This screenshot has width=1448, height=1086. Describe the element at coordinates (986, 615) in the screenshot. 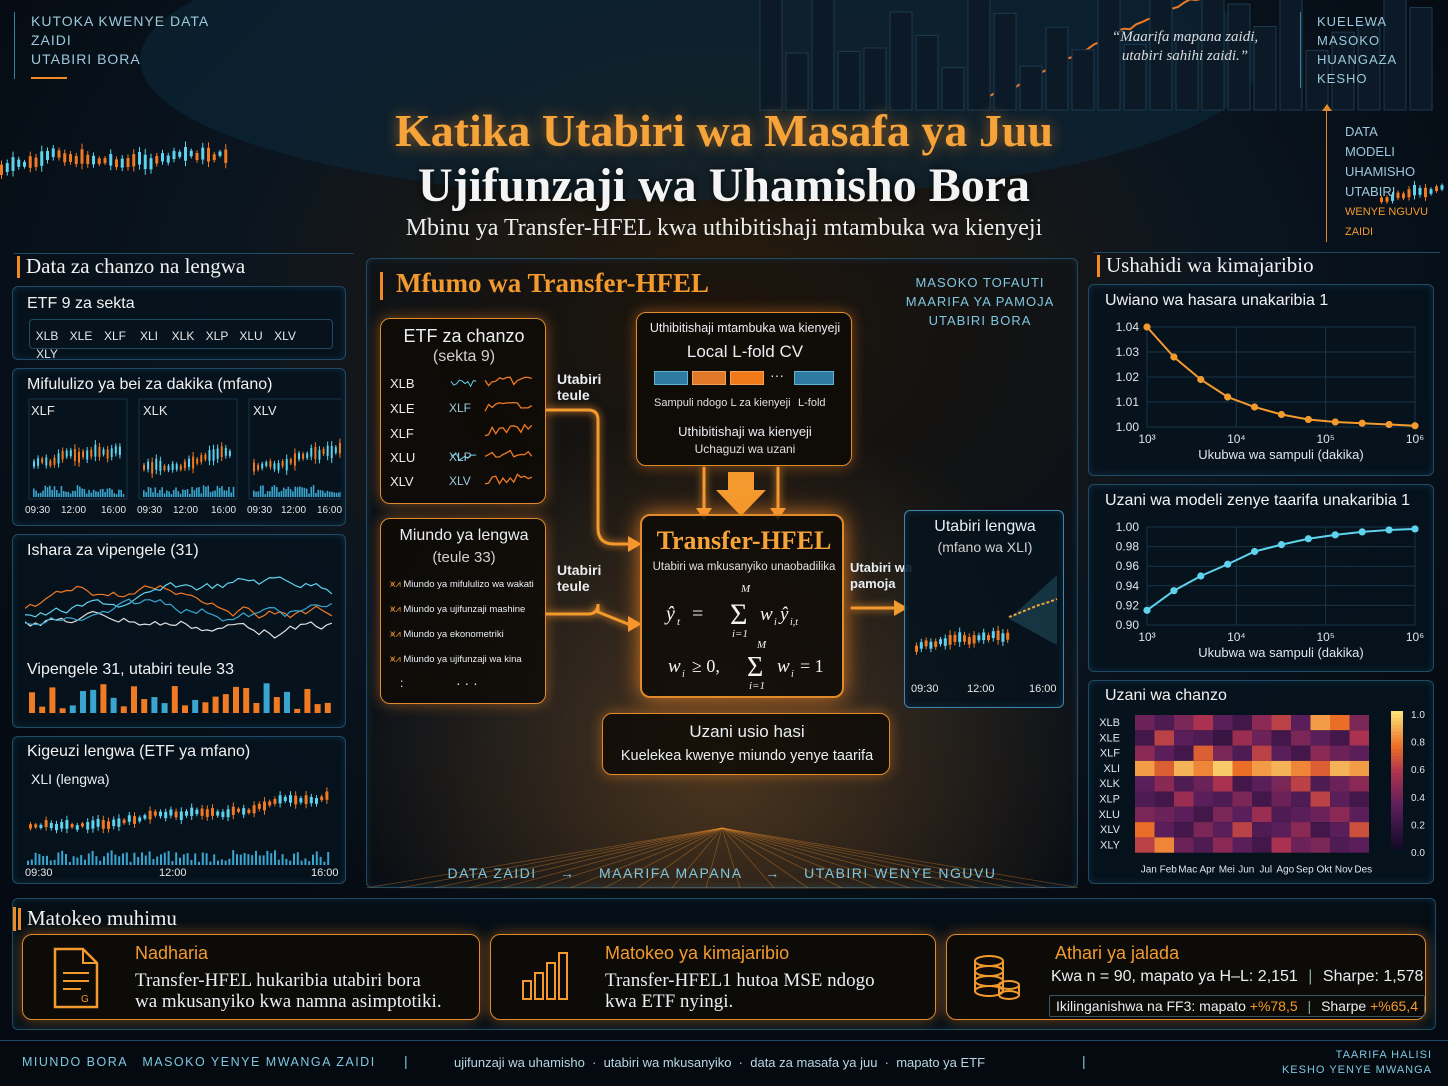

I see `forecast-chart` at that location.